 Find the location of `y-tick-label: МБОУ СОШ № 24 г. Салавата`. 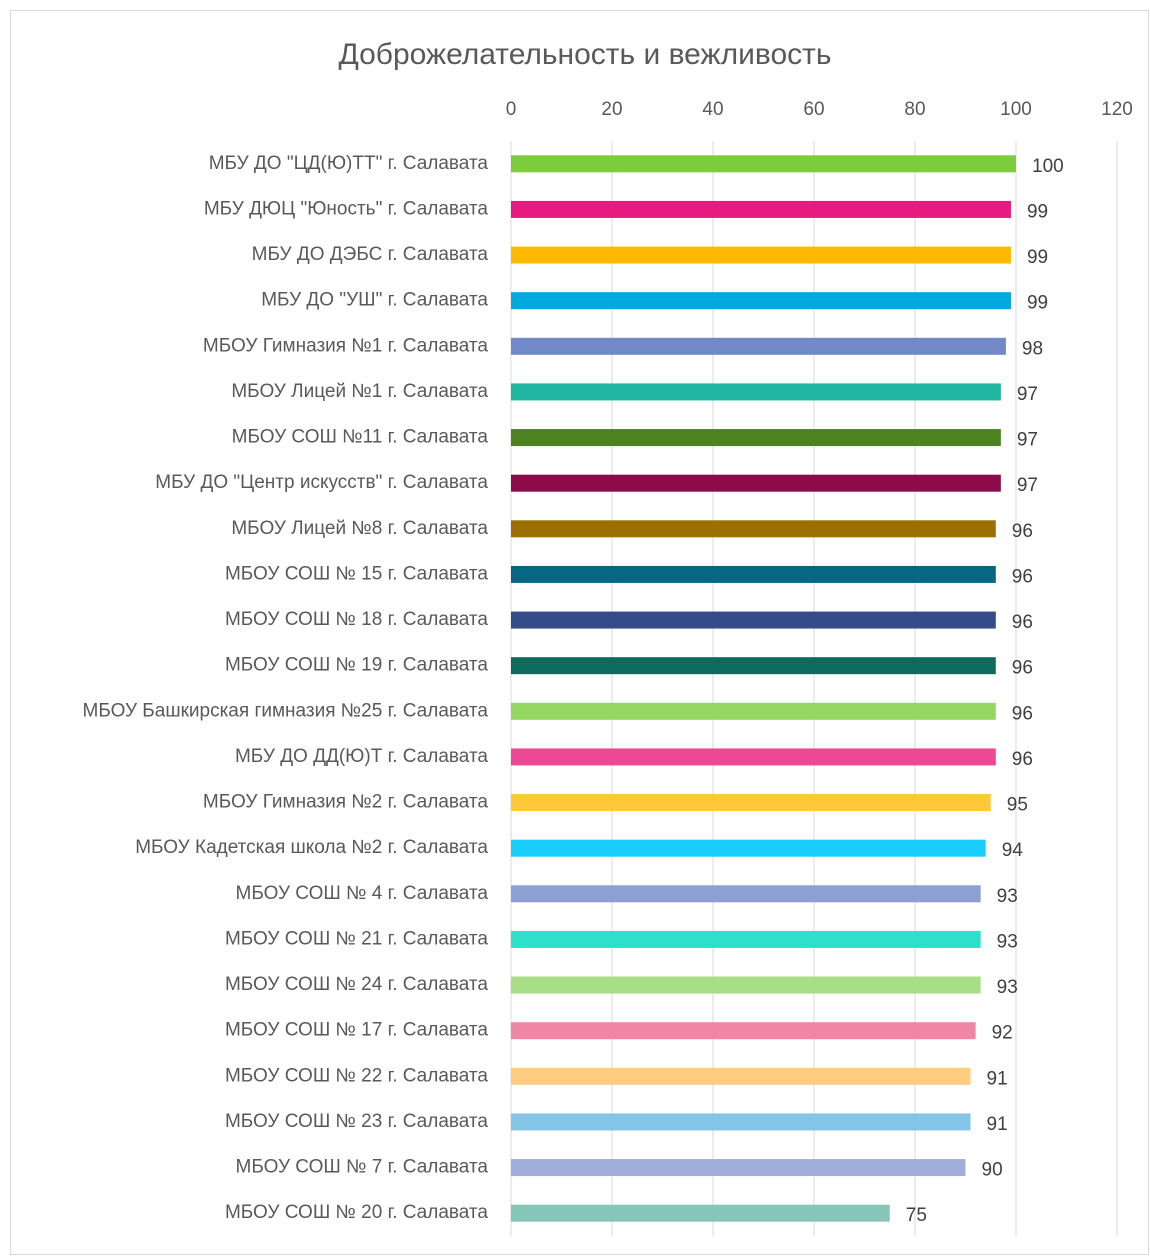

y-tick-label: МБОУ СОШ № 24 г. Салавата is located at coordinates (356, 984).